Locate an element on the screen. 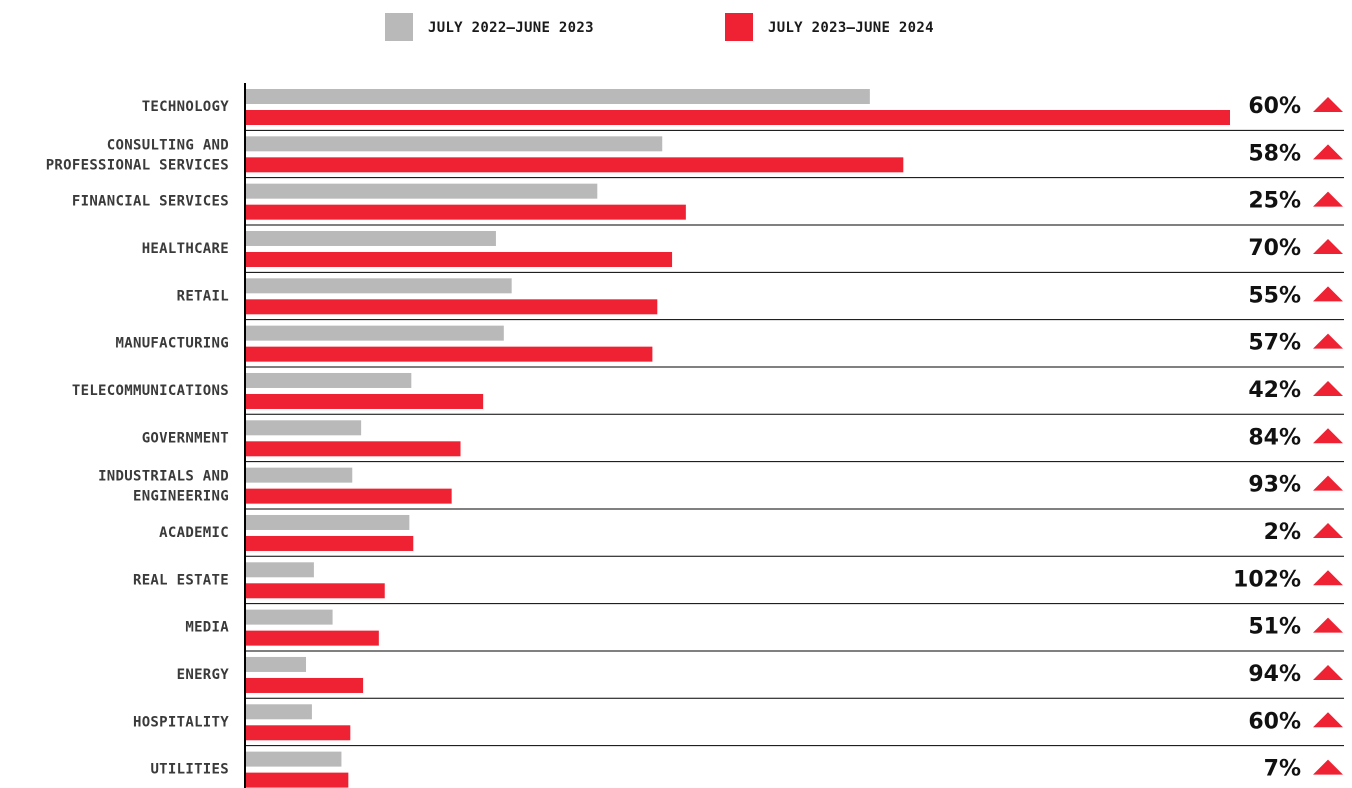  category-row: HOSPITALITY 60% is located at coordinates (738, 725).